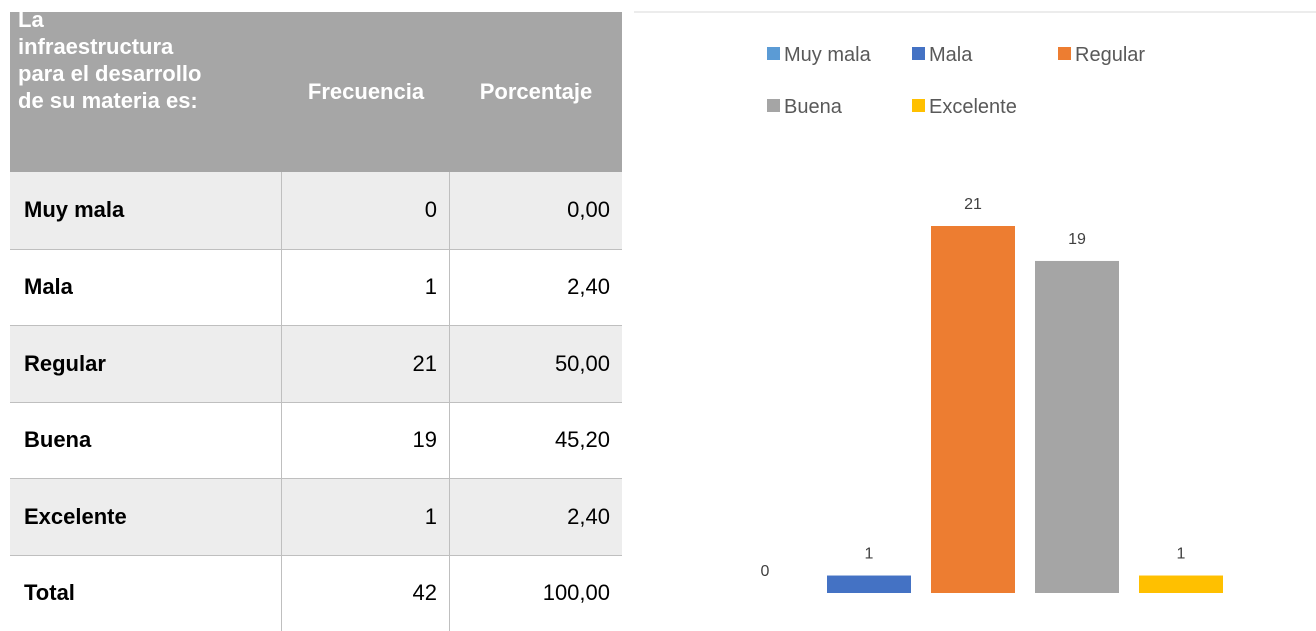 Image resolution: width=1316 pixels, height=631 pixels. Describe the element at coordinates (951, 55) in the screenshot. I see `legend-label: Mala` at that location.